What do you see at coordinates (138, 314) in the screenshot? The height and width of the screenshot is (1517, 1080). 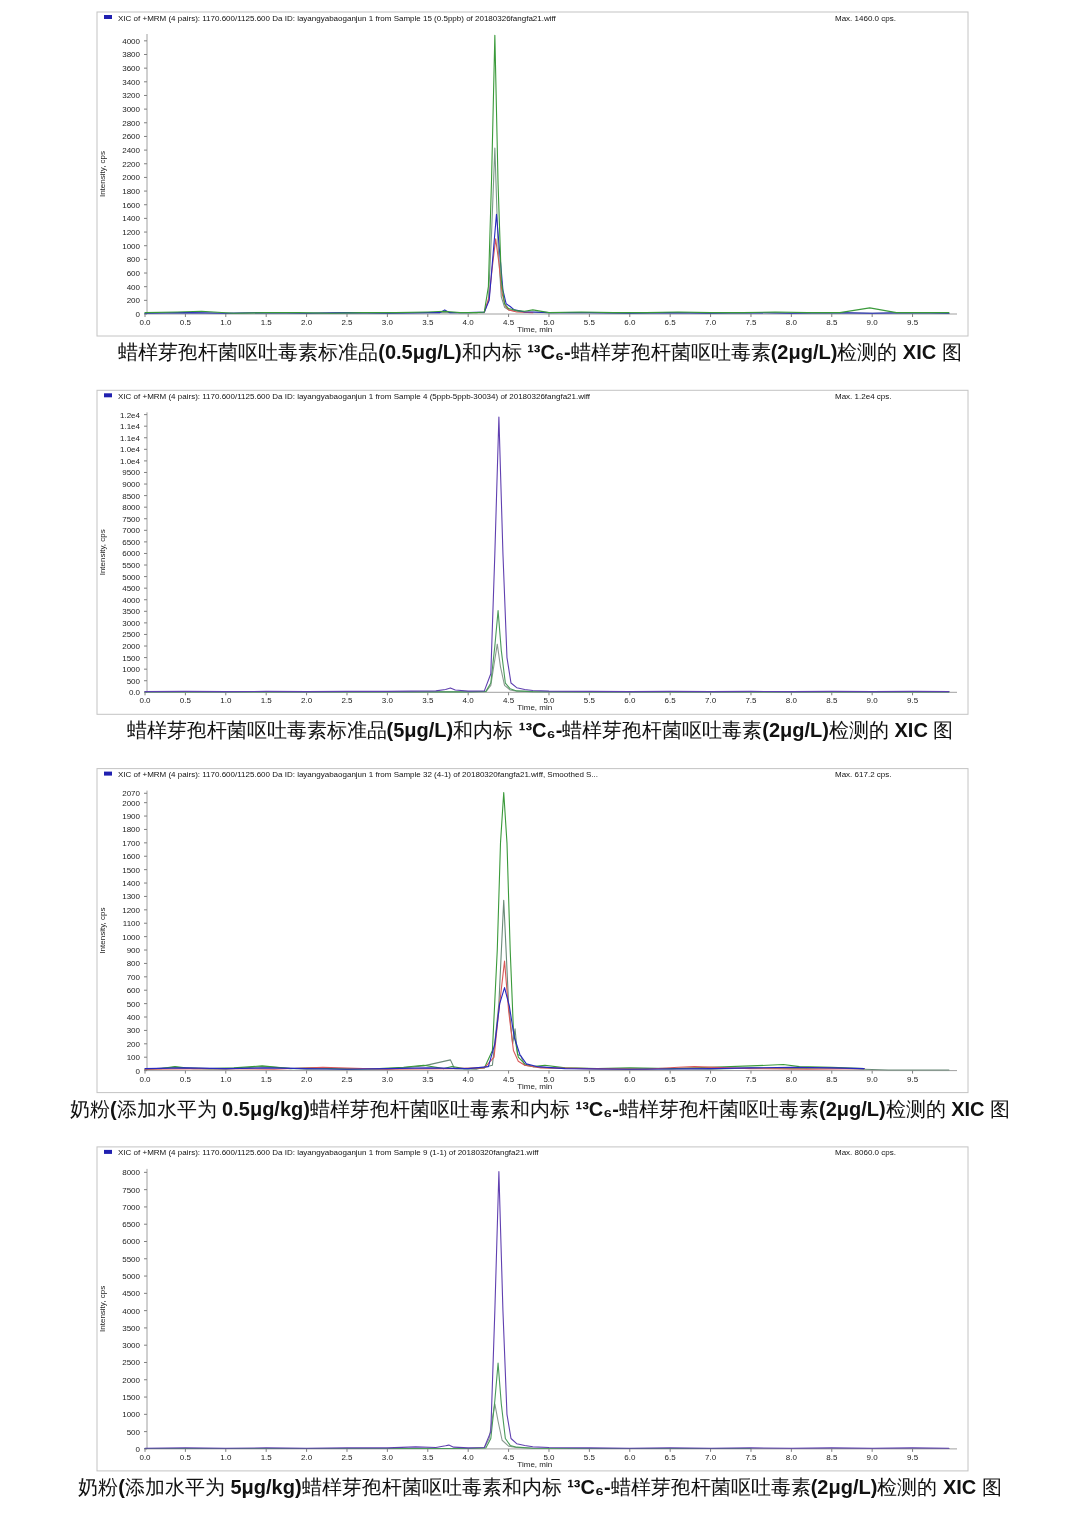 I see `y-tick-label: 0` at bounding box center [138, 314].